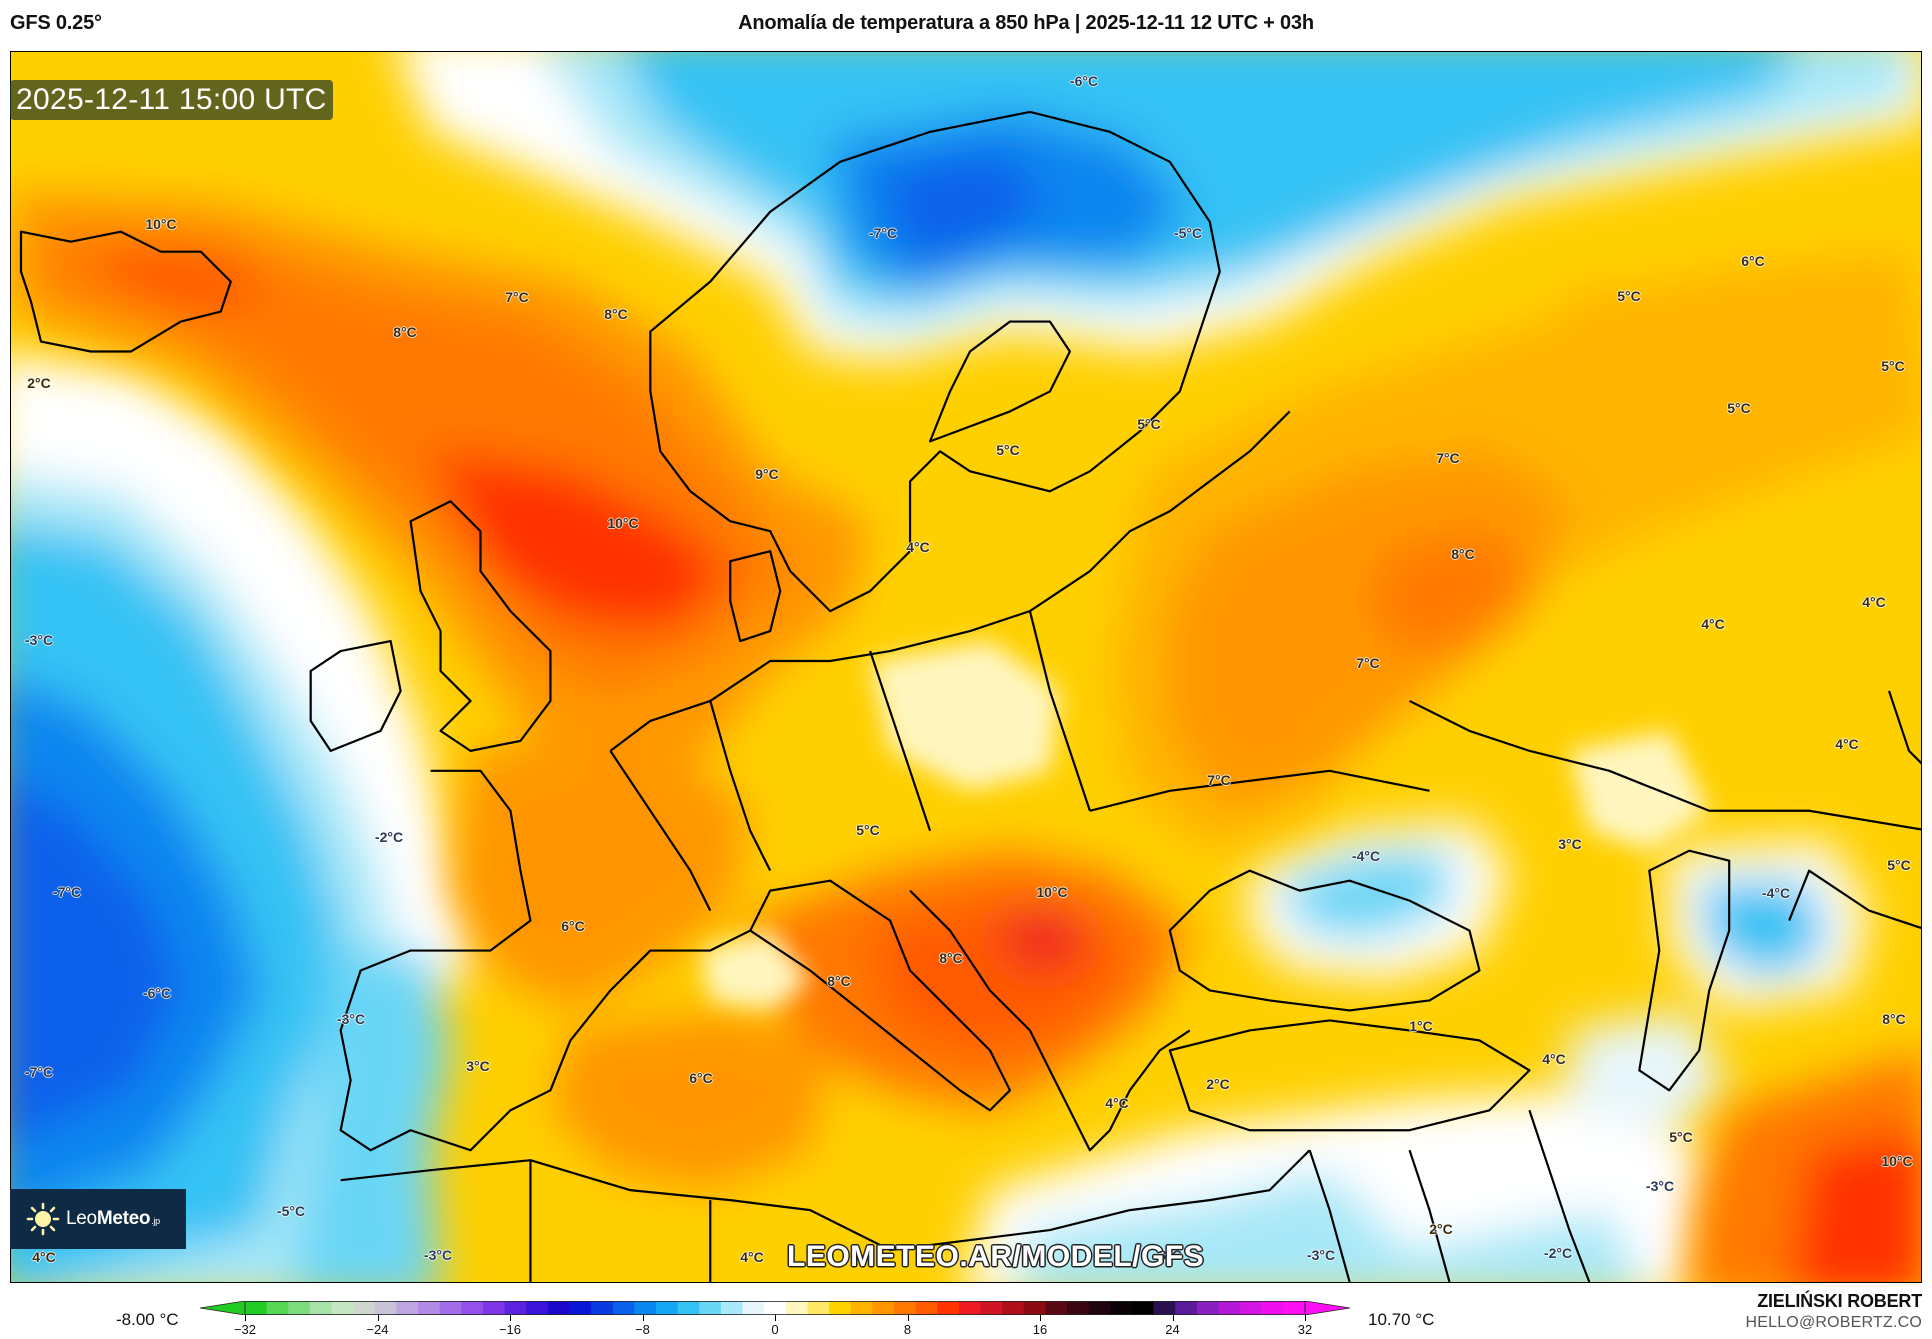 Image resolution: width=1932 pixels, height=1339 pixels. I want to click on colorbar-tick-label: 24, so click(1172, 1329).